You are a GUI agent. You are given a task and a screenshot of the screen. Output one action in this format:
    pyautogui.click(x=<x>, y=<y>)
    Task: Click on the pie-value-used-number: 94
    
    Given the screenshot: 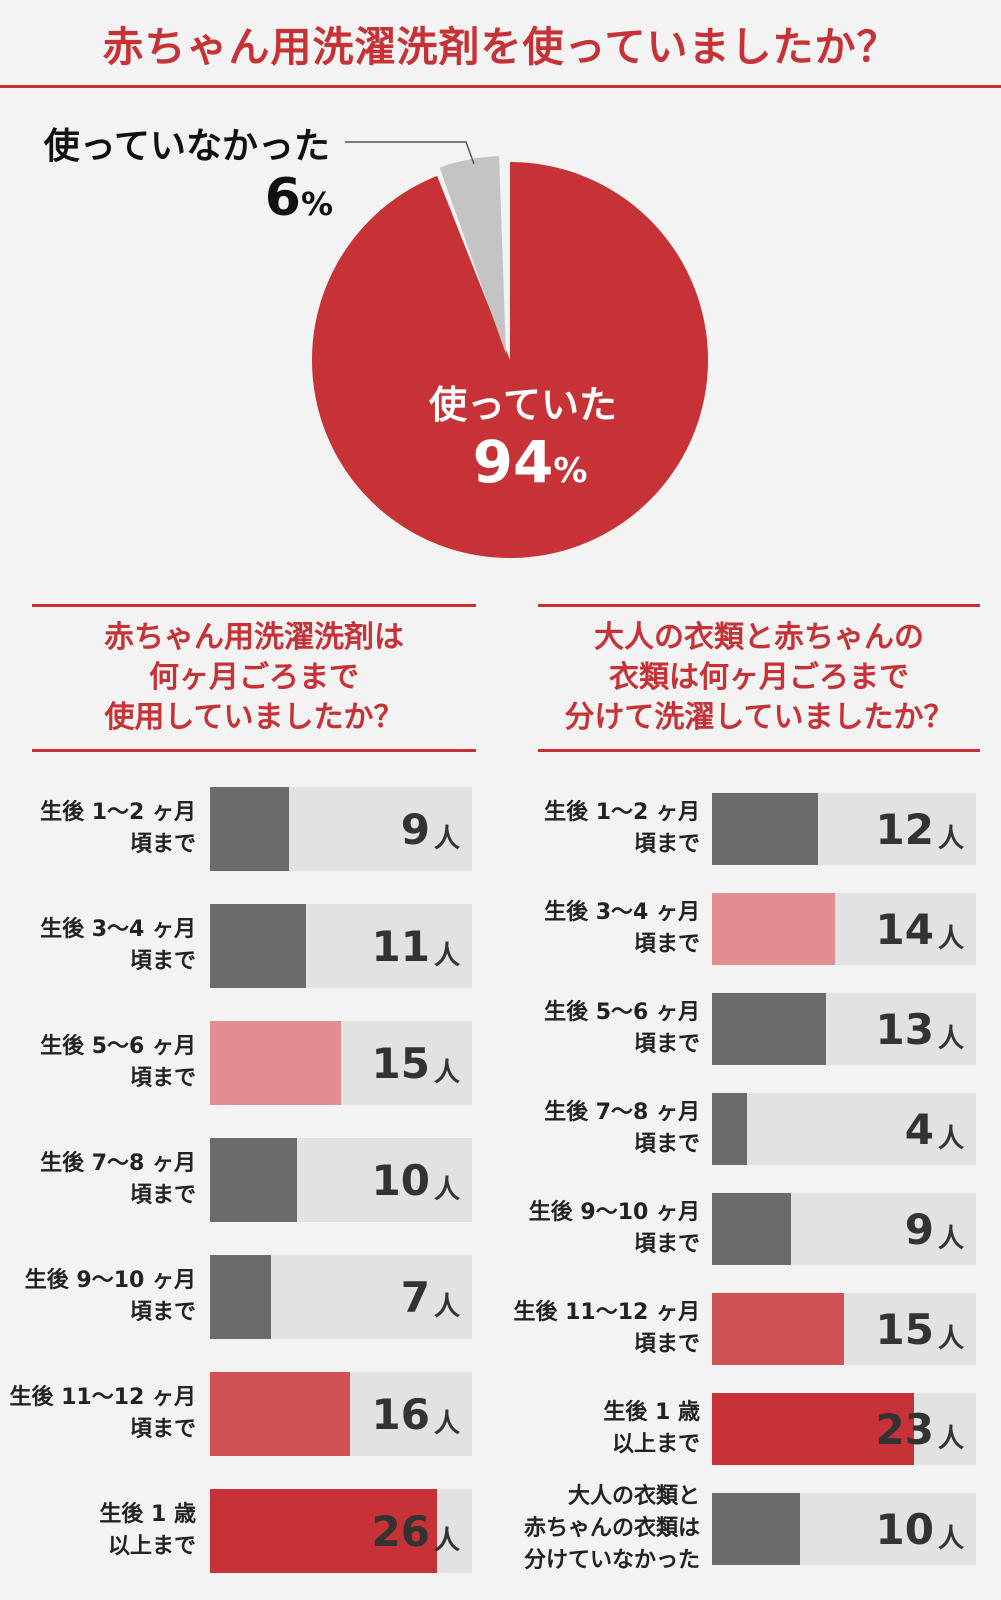 What is the action you would take?
    pyautogui.click(x=513, y=462)
    